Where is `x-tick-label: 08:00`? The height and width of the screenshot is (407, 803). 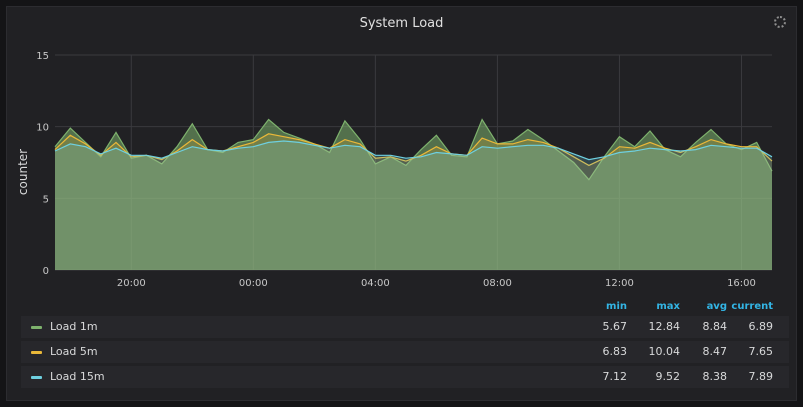 x-tick-label: 08:00 is located at coordinates (497, 283).